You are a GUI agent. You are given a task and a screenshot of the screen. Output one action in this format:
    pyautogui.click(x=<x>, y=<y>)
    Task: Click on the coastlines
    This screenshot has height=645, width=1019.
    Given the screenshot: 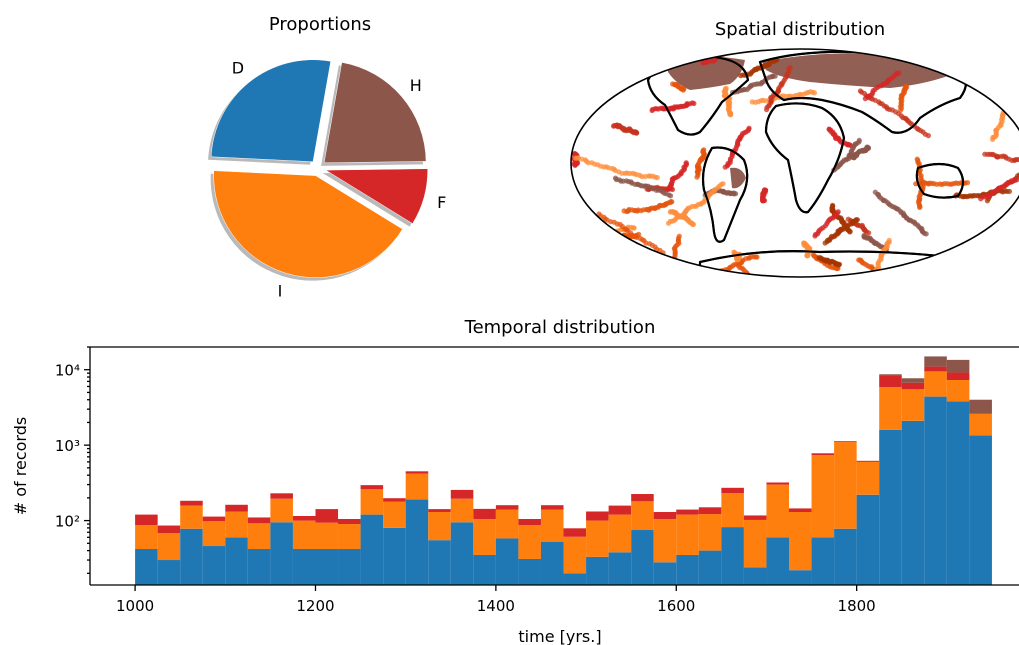 What is the action you would take?
    pyautogui.click(x=807, y=163)
    